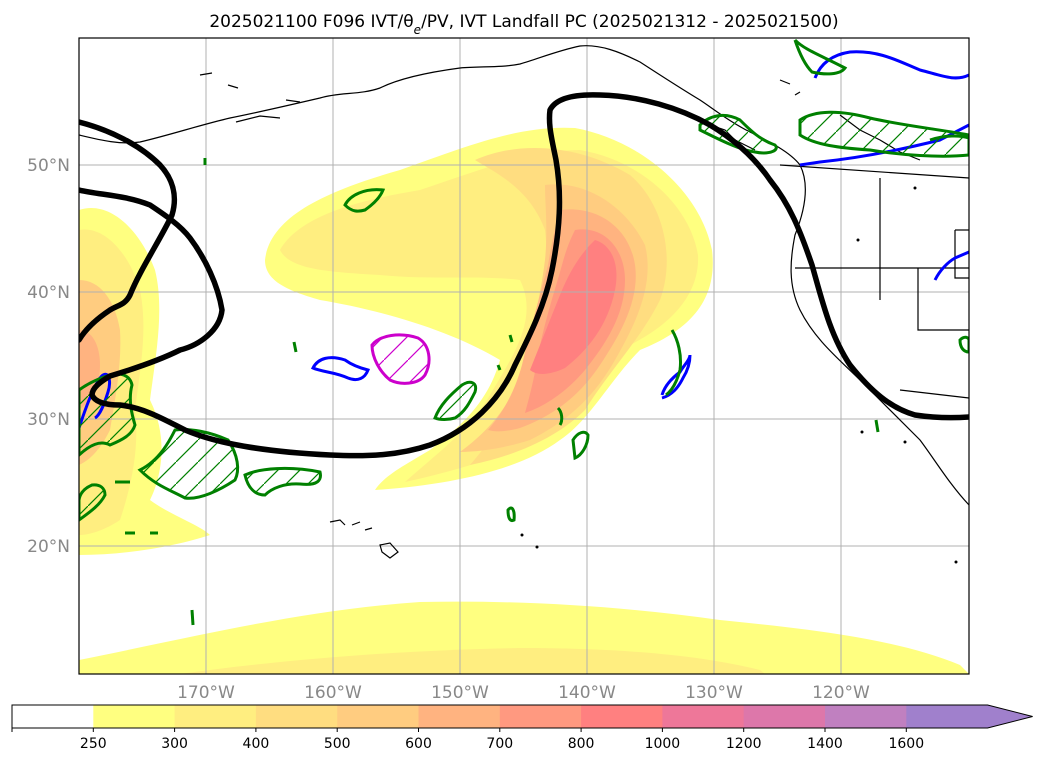 This screenshot has height=767, width=1047. I want to click on lon-label-170w: 170°W, so click(206, 693).